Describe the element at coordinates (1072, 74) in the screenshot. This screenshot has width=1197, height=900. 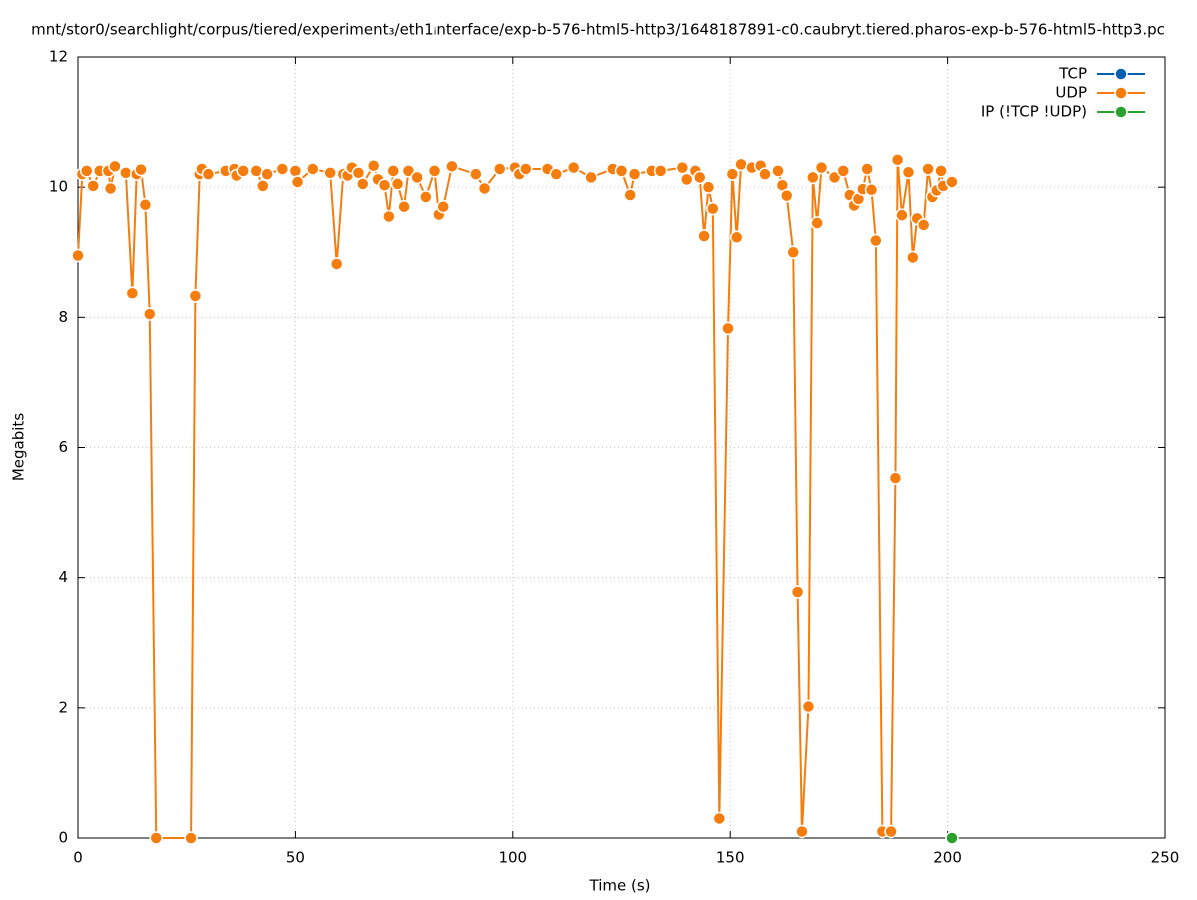
I see `legend-label: TCP` at that location.